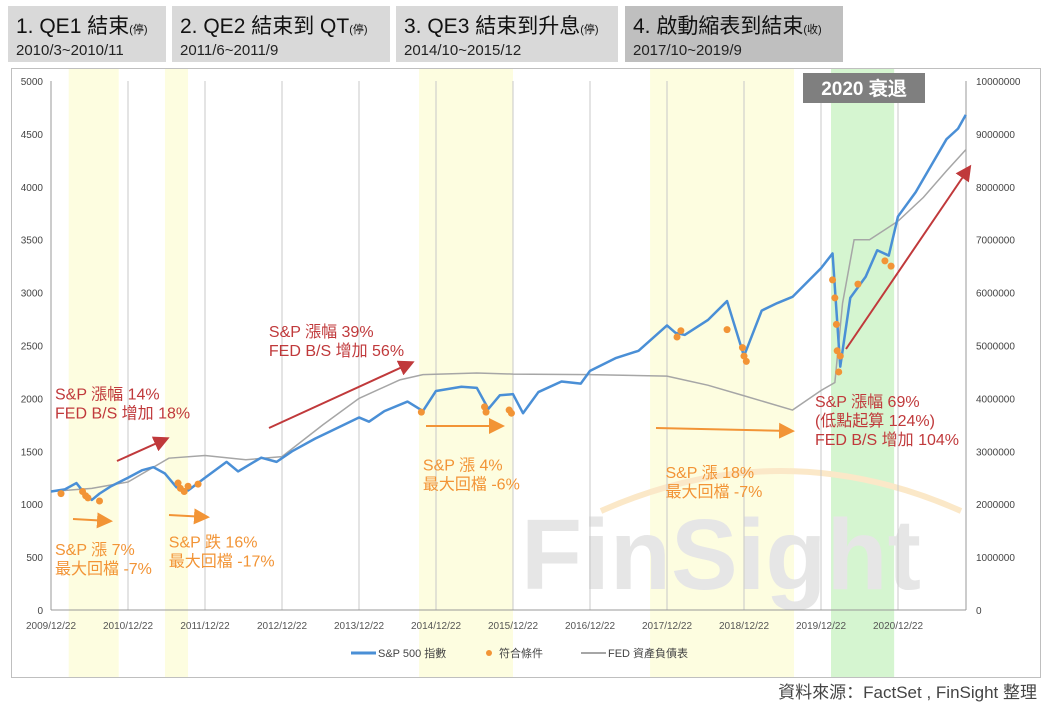 This screenshot has width=1047, height=703. Describe the element at coordinates (718, 26) in the screenshot. I see `phase-title: 4. 啟動縮表到結束` at that location.